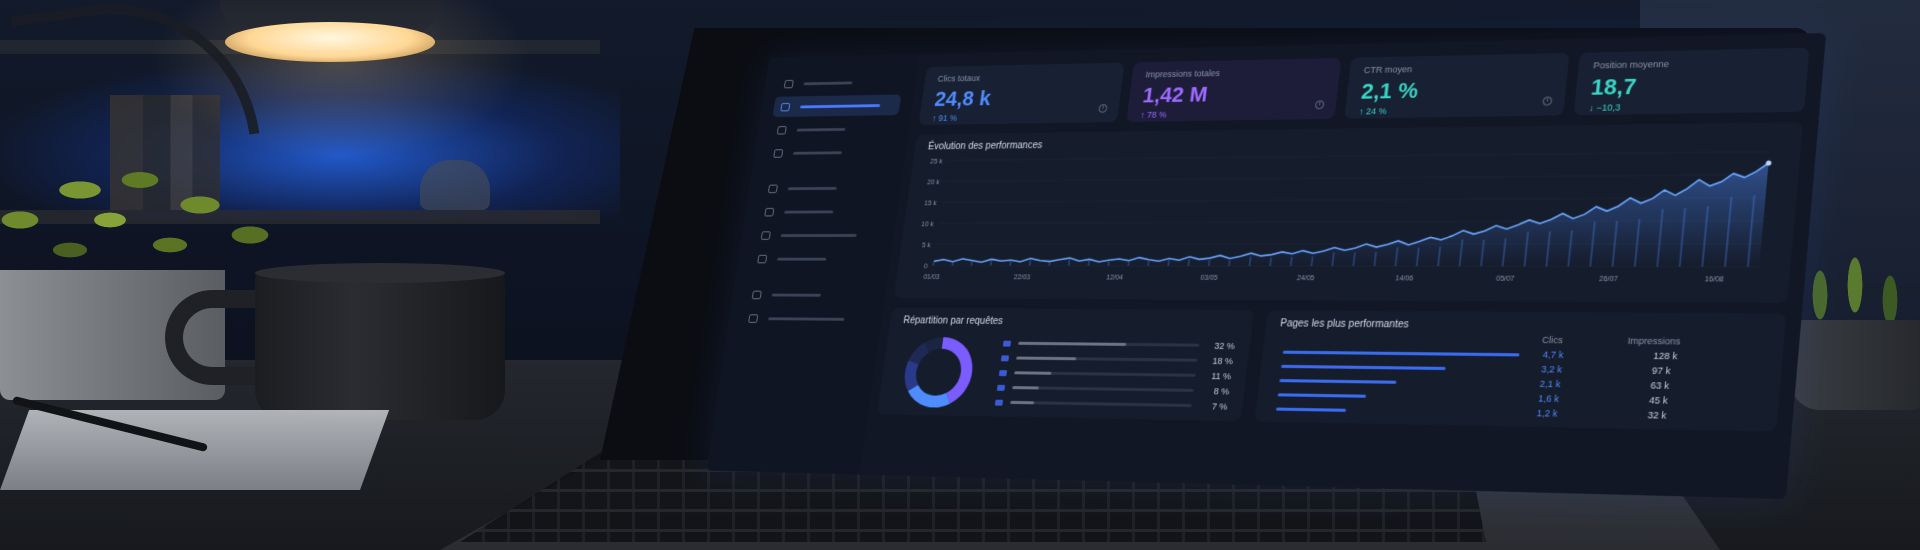 The image size is (1920, 550). What do you see at coordinates (1111, 404) in the screenshot?
I see `legend-row: 7 %` at bounding box center [1111, 404].